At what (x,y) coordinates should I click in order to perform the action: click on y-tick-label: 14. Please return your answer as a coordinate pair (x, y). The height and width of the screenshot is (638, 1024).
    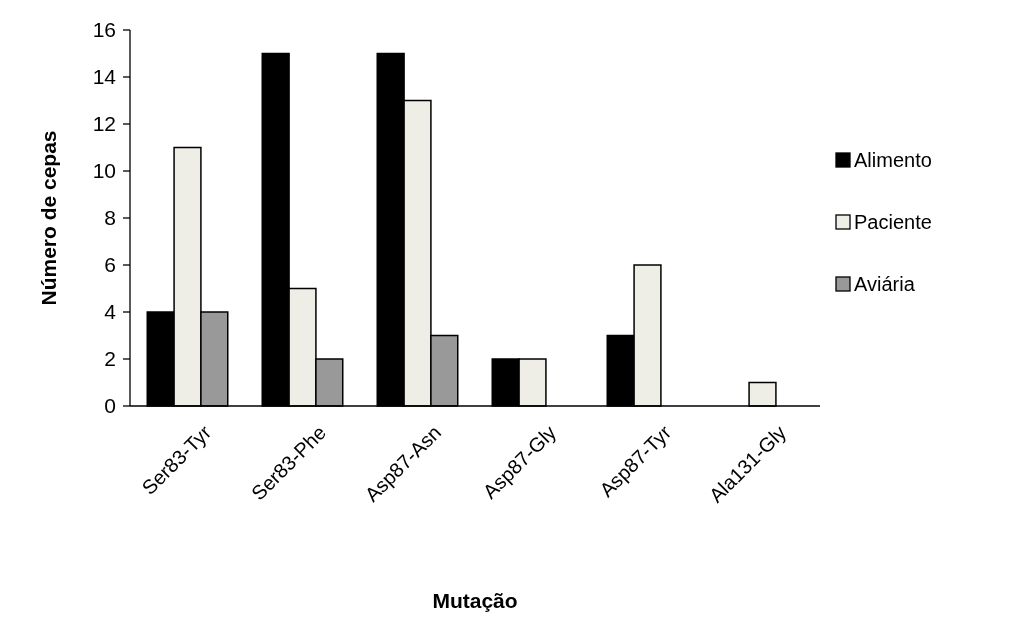
    Looking at the image, I should click on (104, 77).